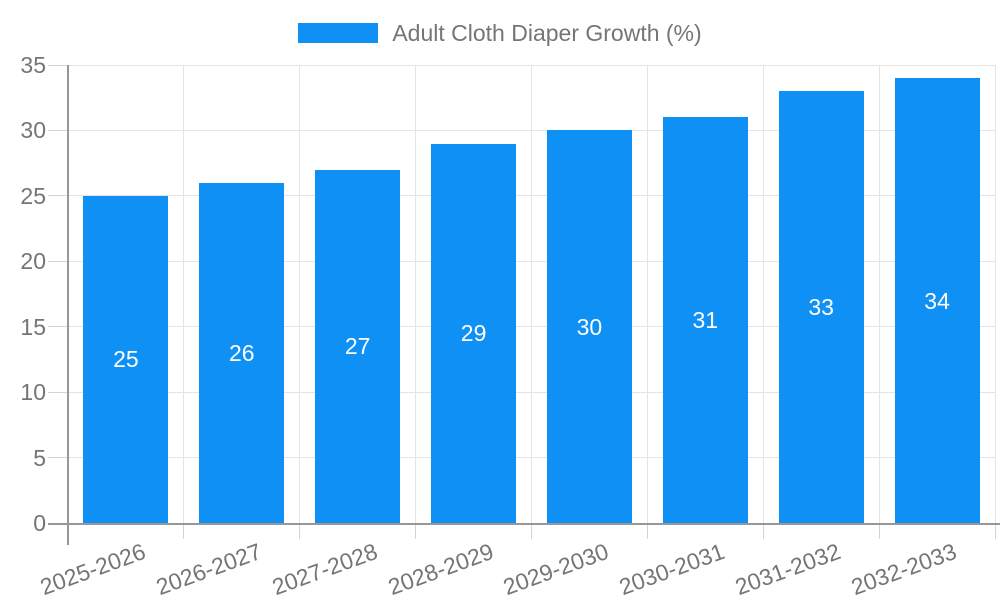  What do you see at coordinates (33, 326) in the screenshot?
I see `y-tick-label: 15` at bounding box center [33, 326].